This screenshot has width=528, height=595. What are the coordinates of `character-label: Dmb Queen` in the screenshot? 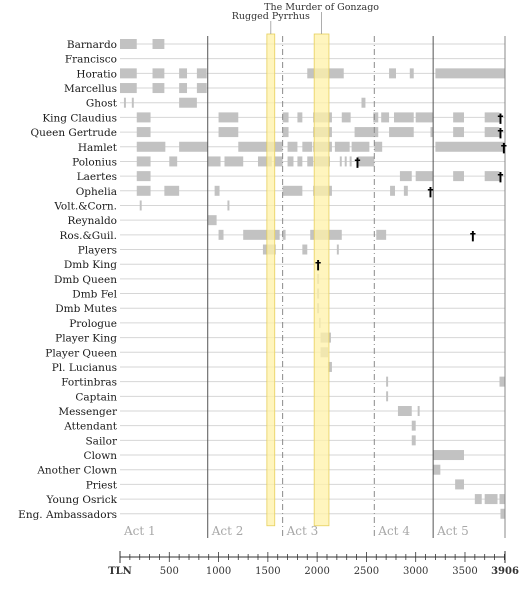 It's located at (85, 280).